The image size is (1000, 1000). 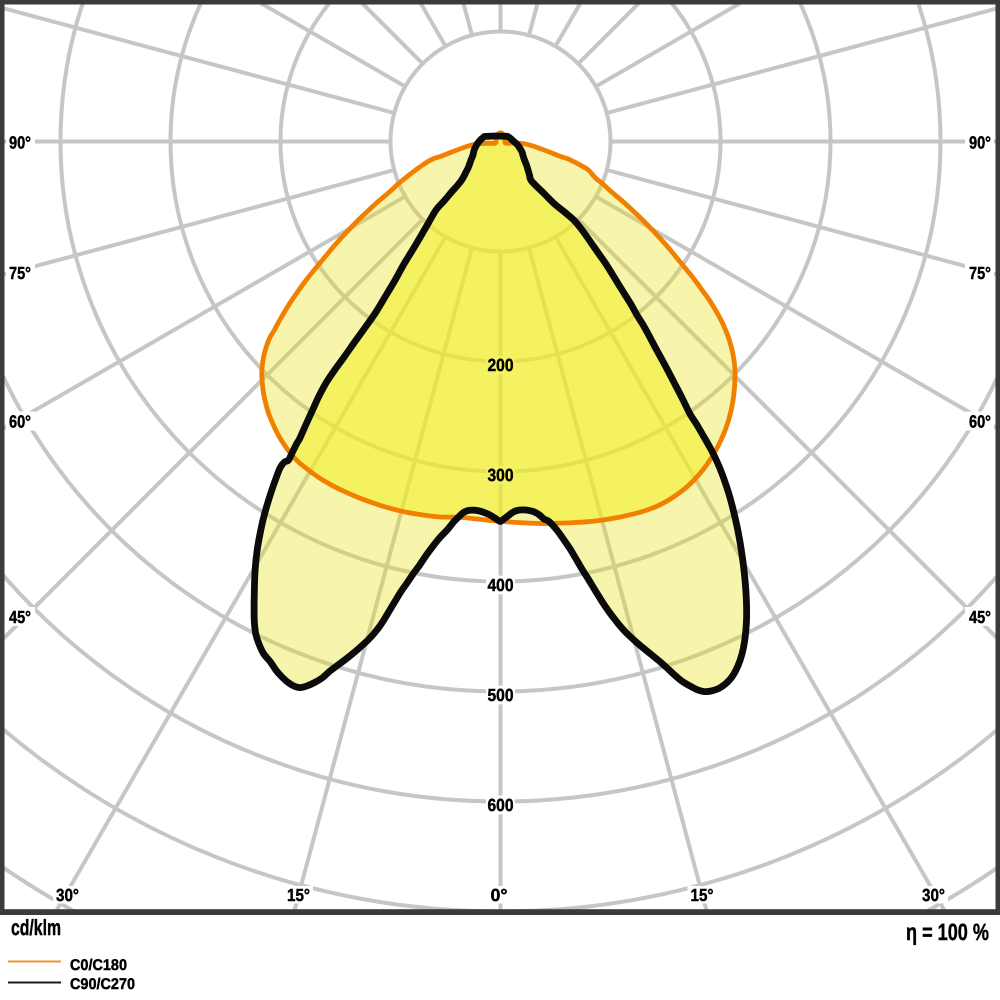 I want to click on svg-text: 200, so click(x=501, y=365).